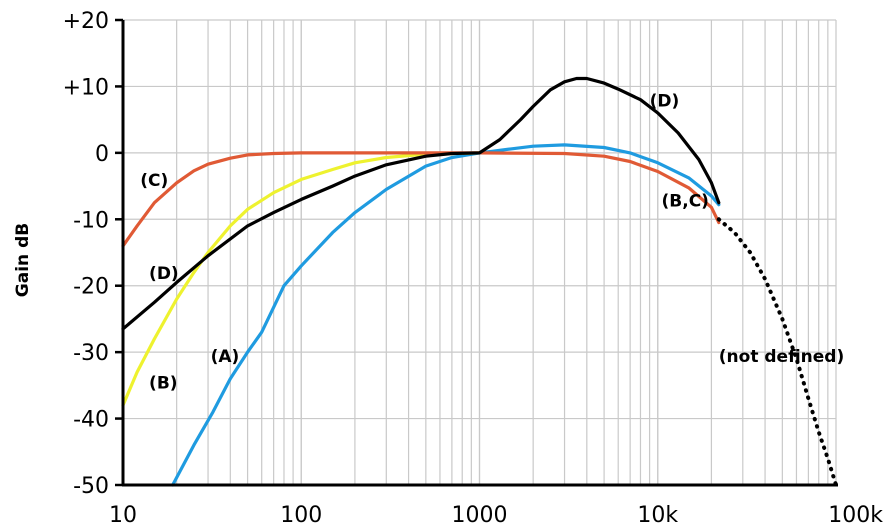 Image resolution: width=886 pixels, height=528 pixels. I want to click on x-tick-label: 1000, so click(480, 515).